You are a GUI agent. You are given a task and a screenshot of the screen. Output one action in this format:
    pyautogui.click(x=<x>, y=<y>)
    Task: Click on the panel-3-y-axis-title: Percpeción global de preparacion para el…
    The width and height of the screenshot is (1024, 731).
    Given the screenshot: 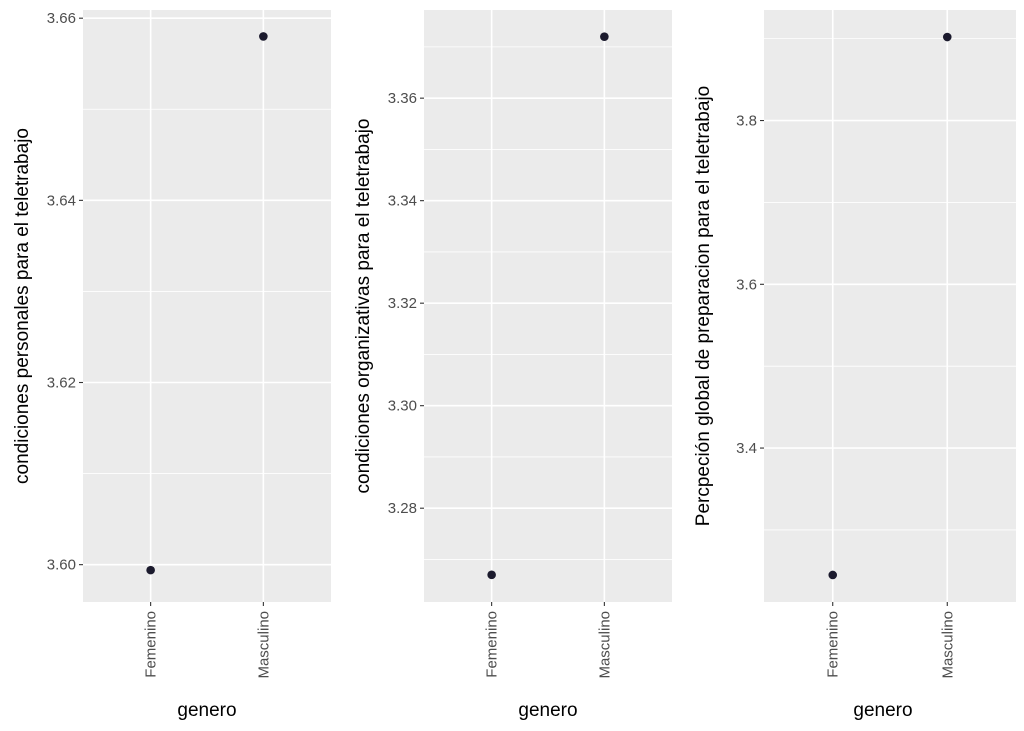 What is the action you would take?
    pyautogui.click(x=703, y=306)
    